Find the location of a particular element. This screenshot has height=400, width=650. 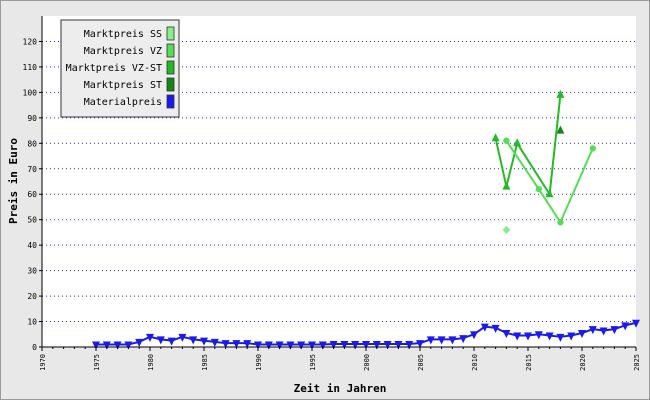

y-tick-label: 100 is located at coordinates (30, 92).